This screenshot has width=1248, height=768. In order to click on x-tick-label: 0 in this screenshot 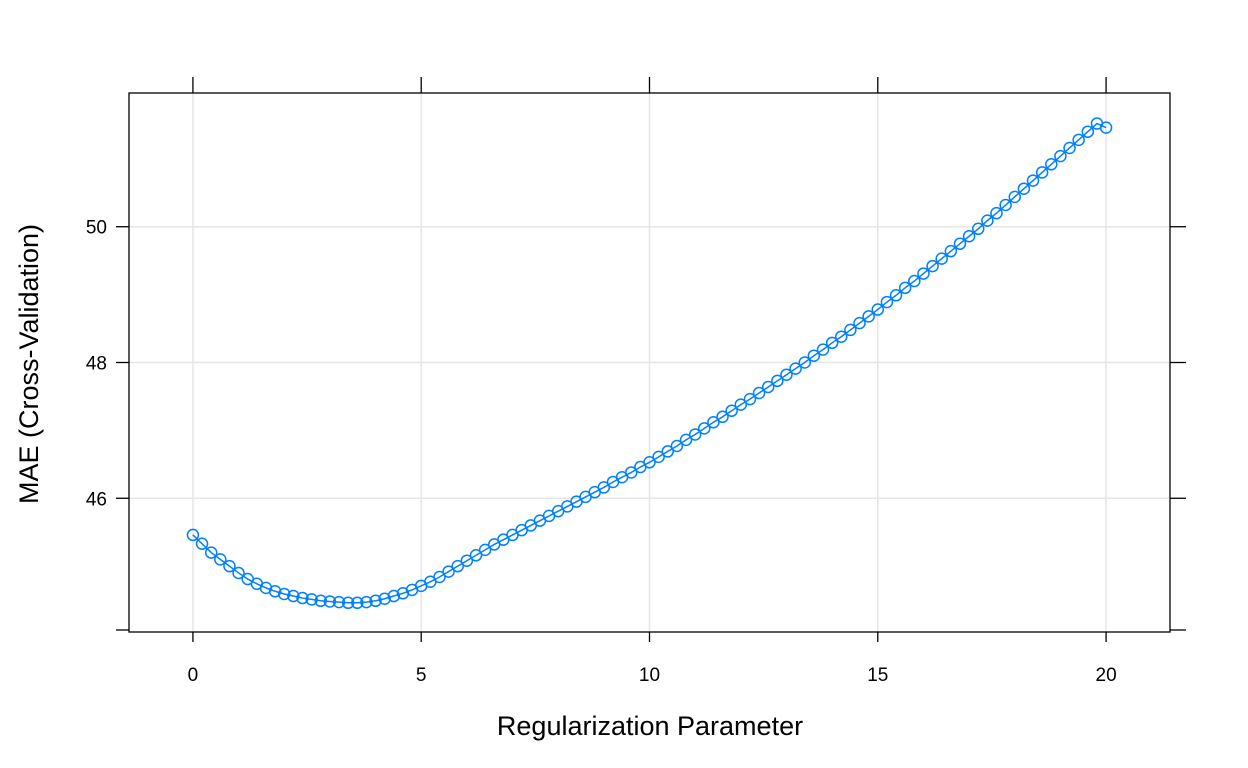, I will do `click(193, 675)`.